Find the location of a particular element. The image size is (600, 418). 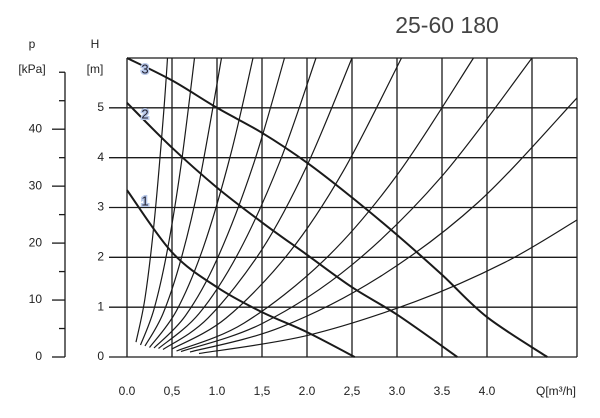

y-tick-label: 0 is located at coordinates (100, 356).